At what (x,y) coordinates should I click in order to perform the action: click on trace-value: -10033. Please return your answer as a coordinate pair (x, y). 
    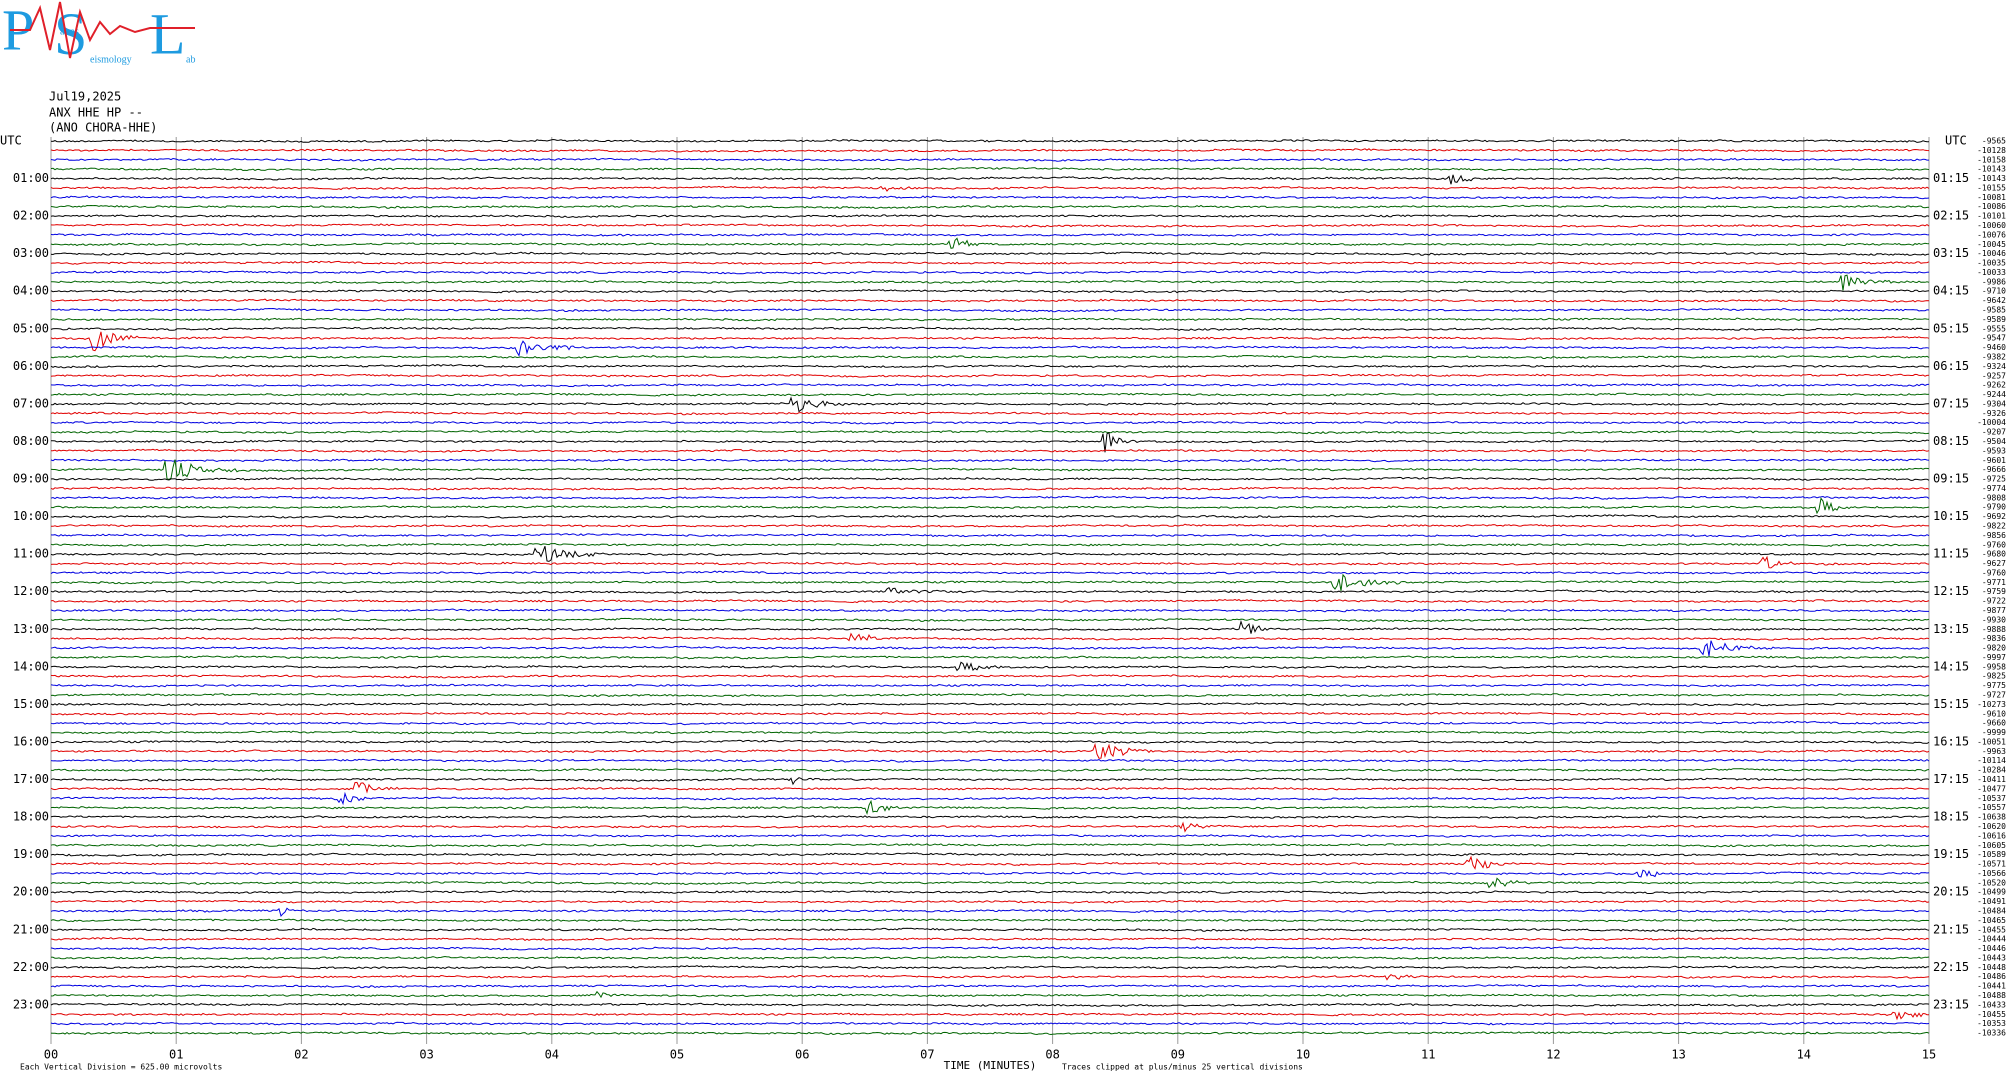
    Looking at the image, I should click on (1991, 272).